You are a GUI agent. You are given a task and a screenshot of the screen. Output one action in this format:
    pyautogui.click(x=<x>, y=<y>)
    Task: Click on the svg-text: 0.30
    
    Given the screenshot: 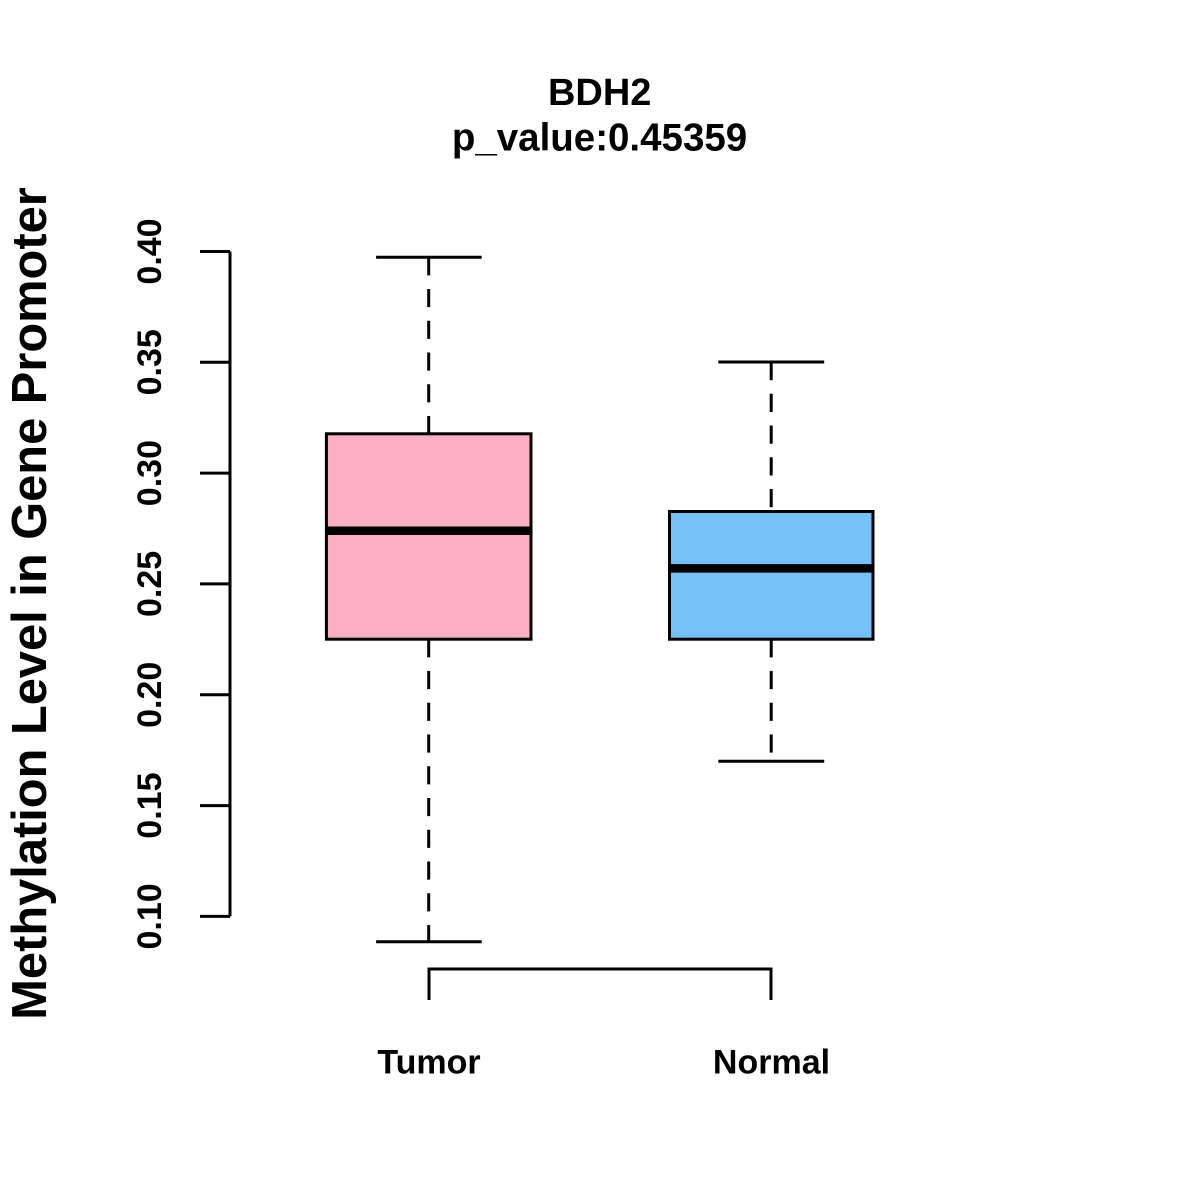 What is the action you would take?
    pyautogui.click(x=150, y=473)
    